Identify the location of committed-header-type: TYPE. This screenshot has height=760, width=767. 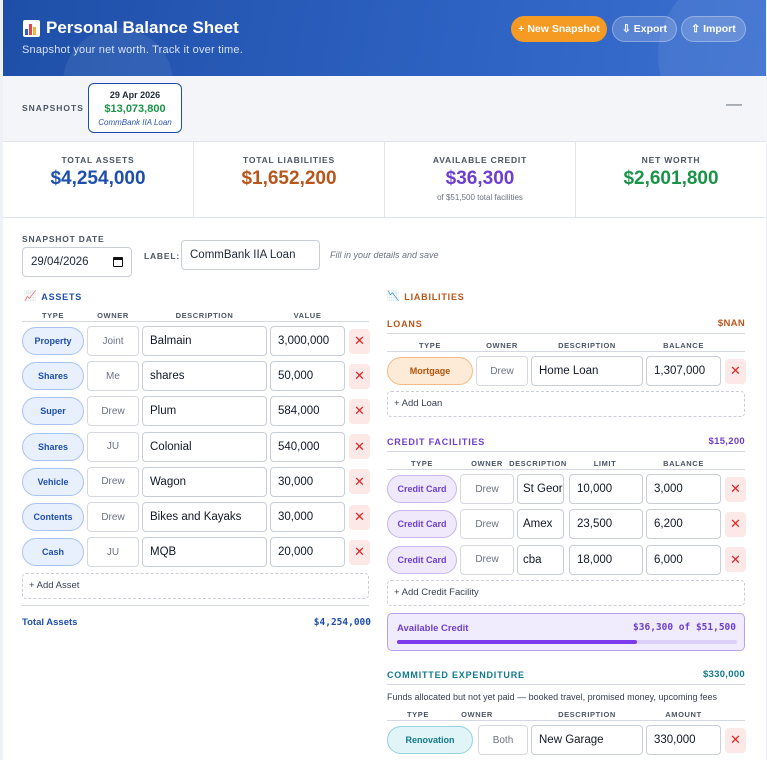
(418, 714).